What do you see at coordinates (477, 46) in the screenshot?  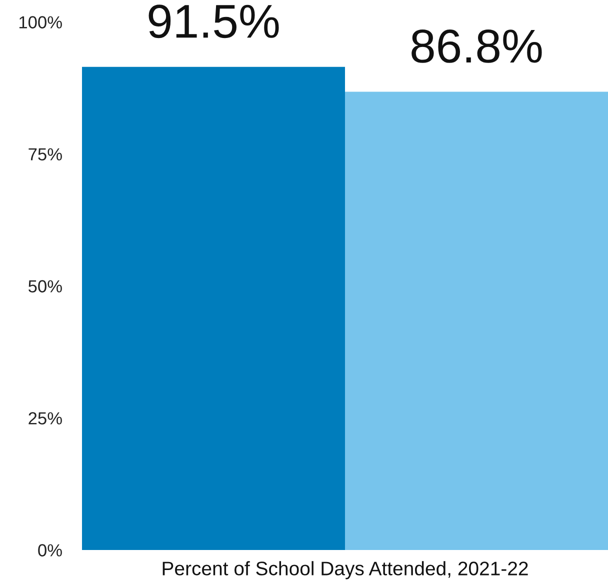 I see `data-label: 86.8%` at bounding box center [477, 46].